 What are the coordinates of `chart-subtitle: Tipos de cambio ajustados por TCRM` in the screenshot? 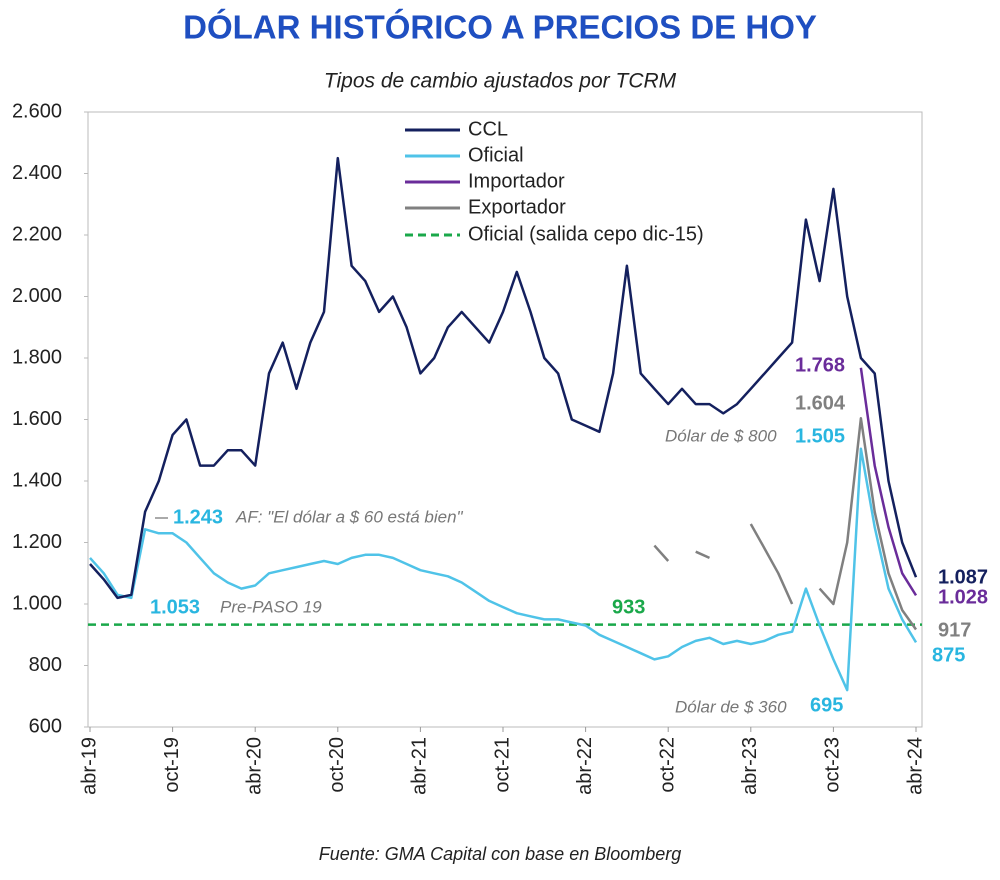 It's located at (500, 81).